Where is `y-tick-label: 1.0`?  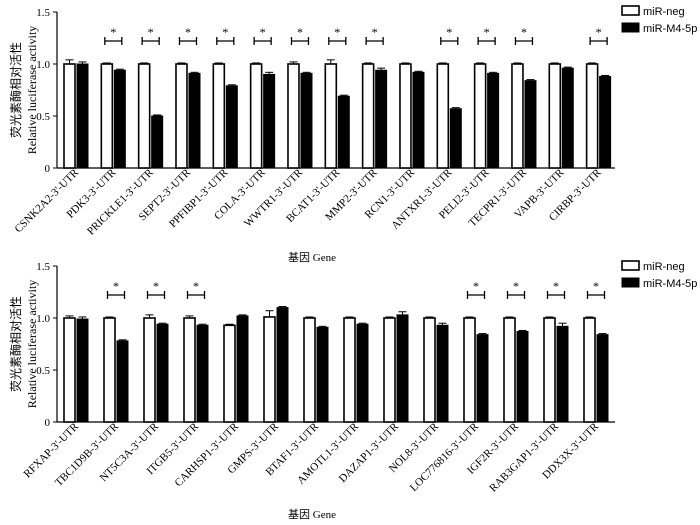 y-tick-label: 1.0 is located at coordinates (43, 65).